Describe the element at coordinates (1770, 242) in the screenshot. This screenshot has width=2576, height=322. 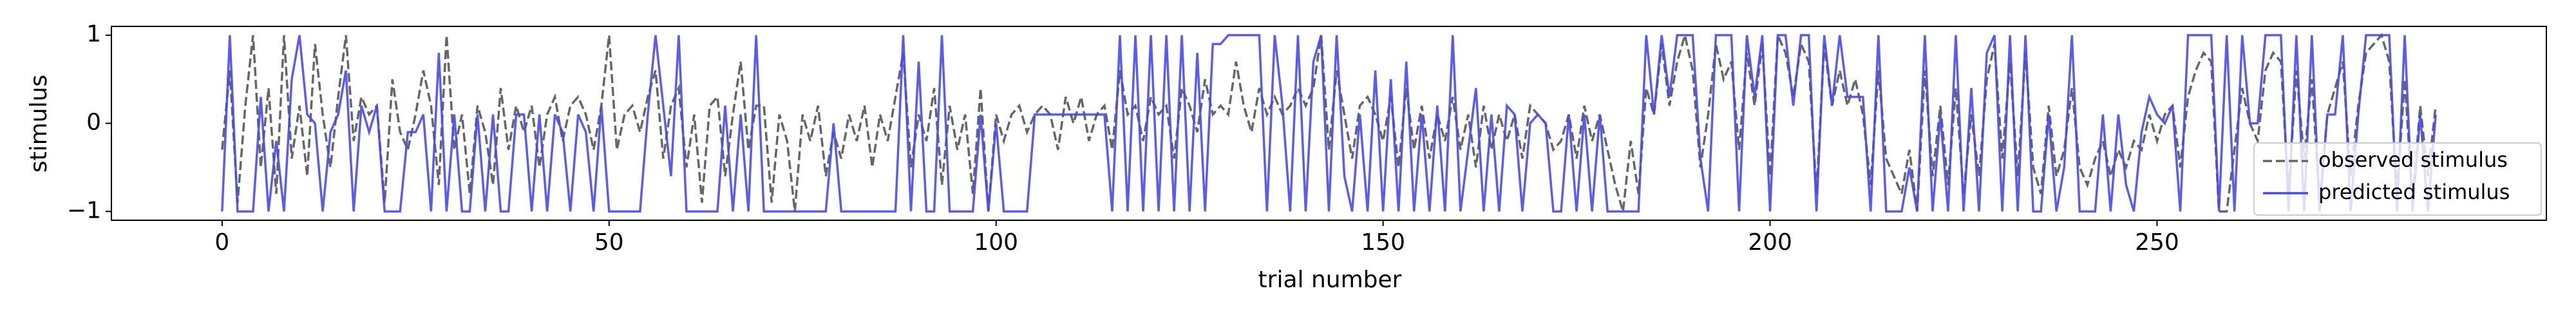
I see `x-tick-label: 200` at that location.